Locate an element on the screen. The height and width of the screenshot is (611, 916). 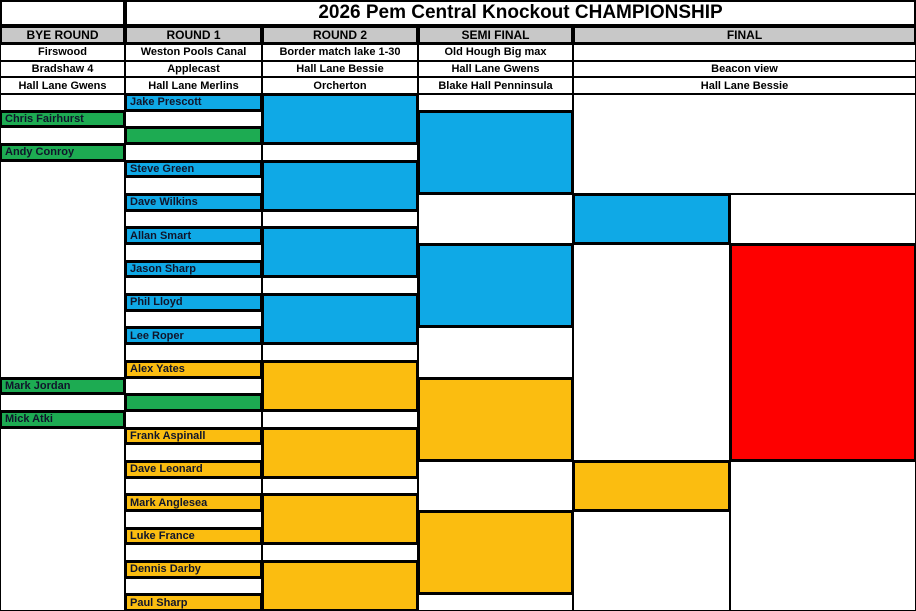
venue-cell: Beacon view is located at coordinates (744, 69).